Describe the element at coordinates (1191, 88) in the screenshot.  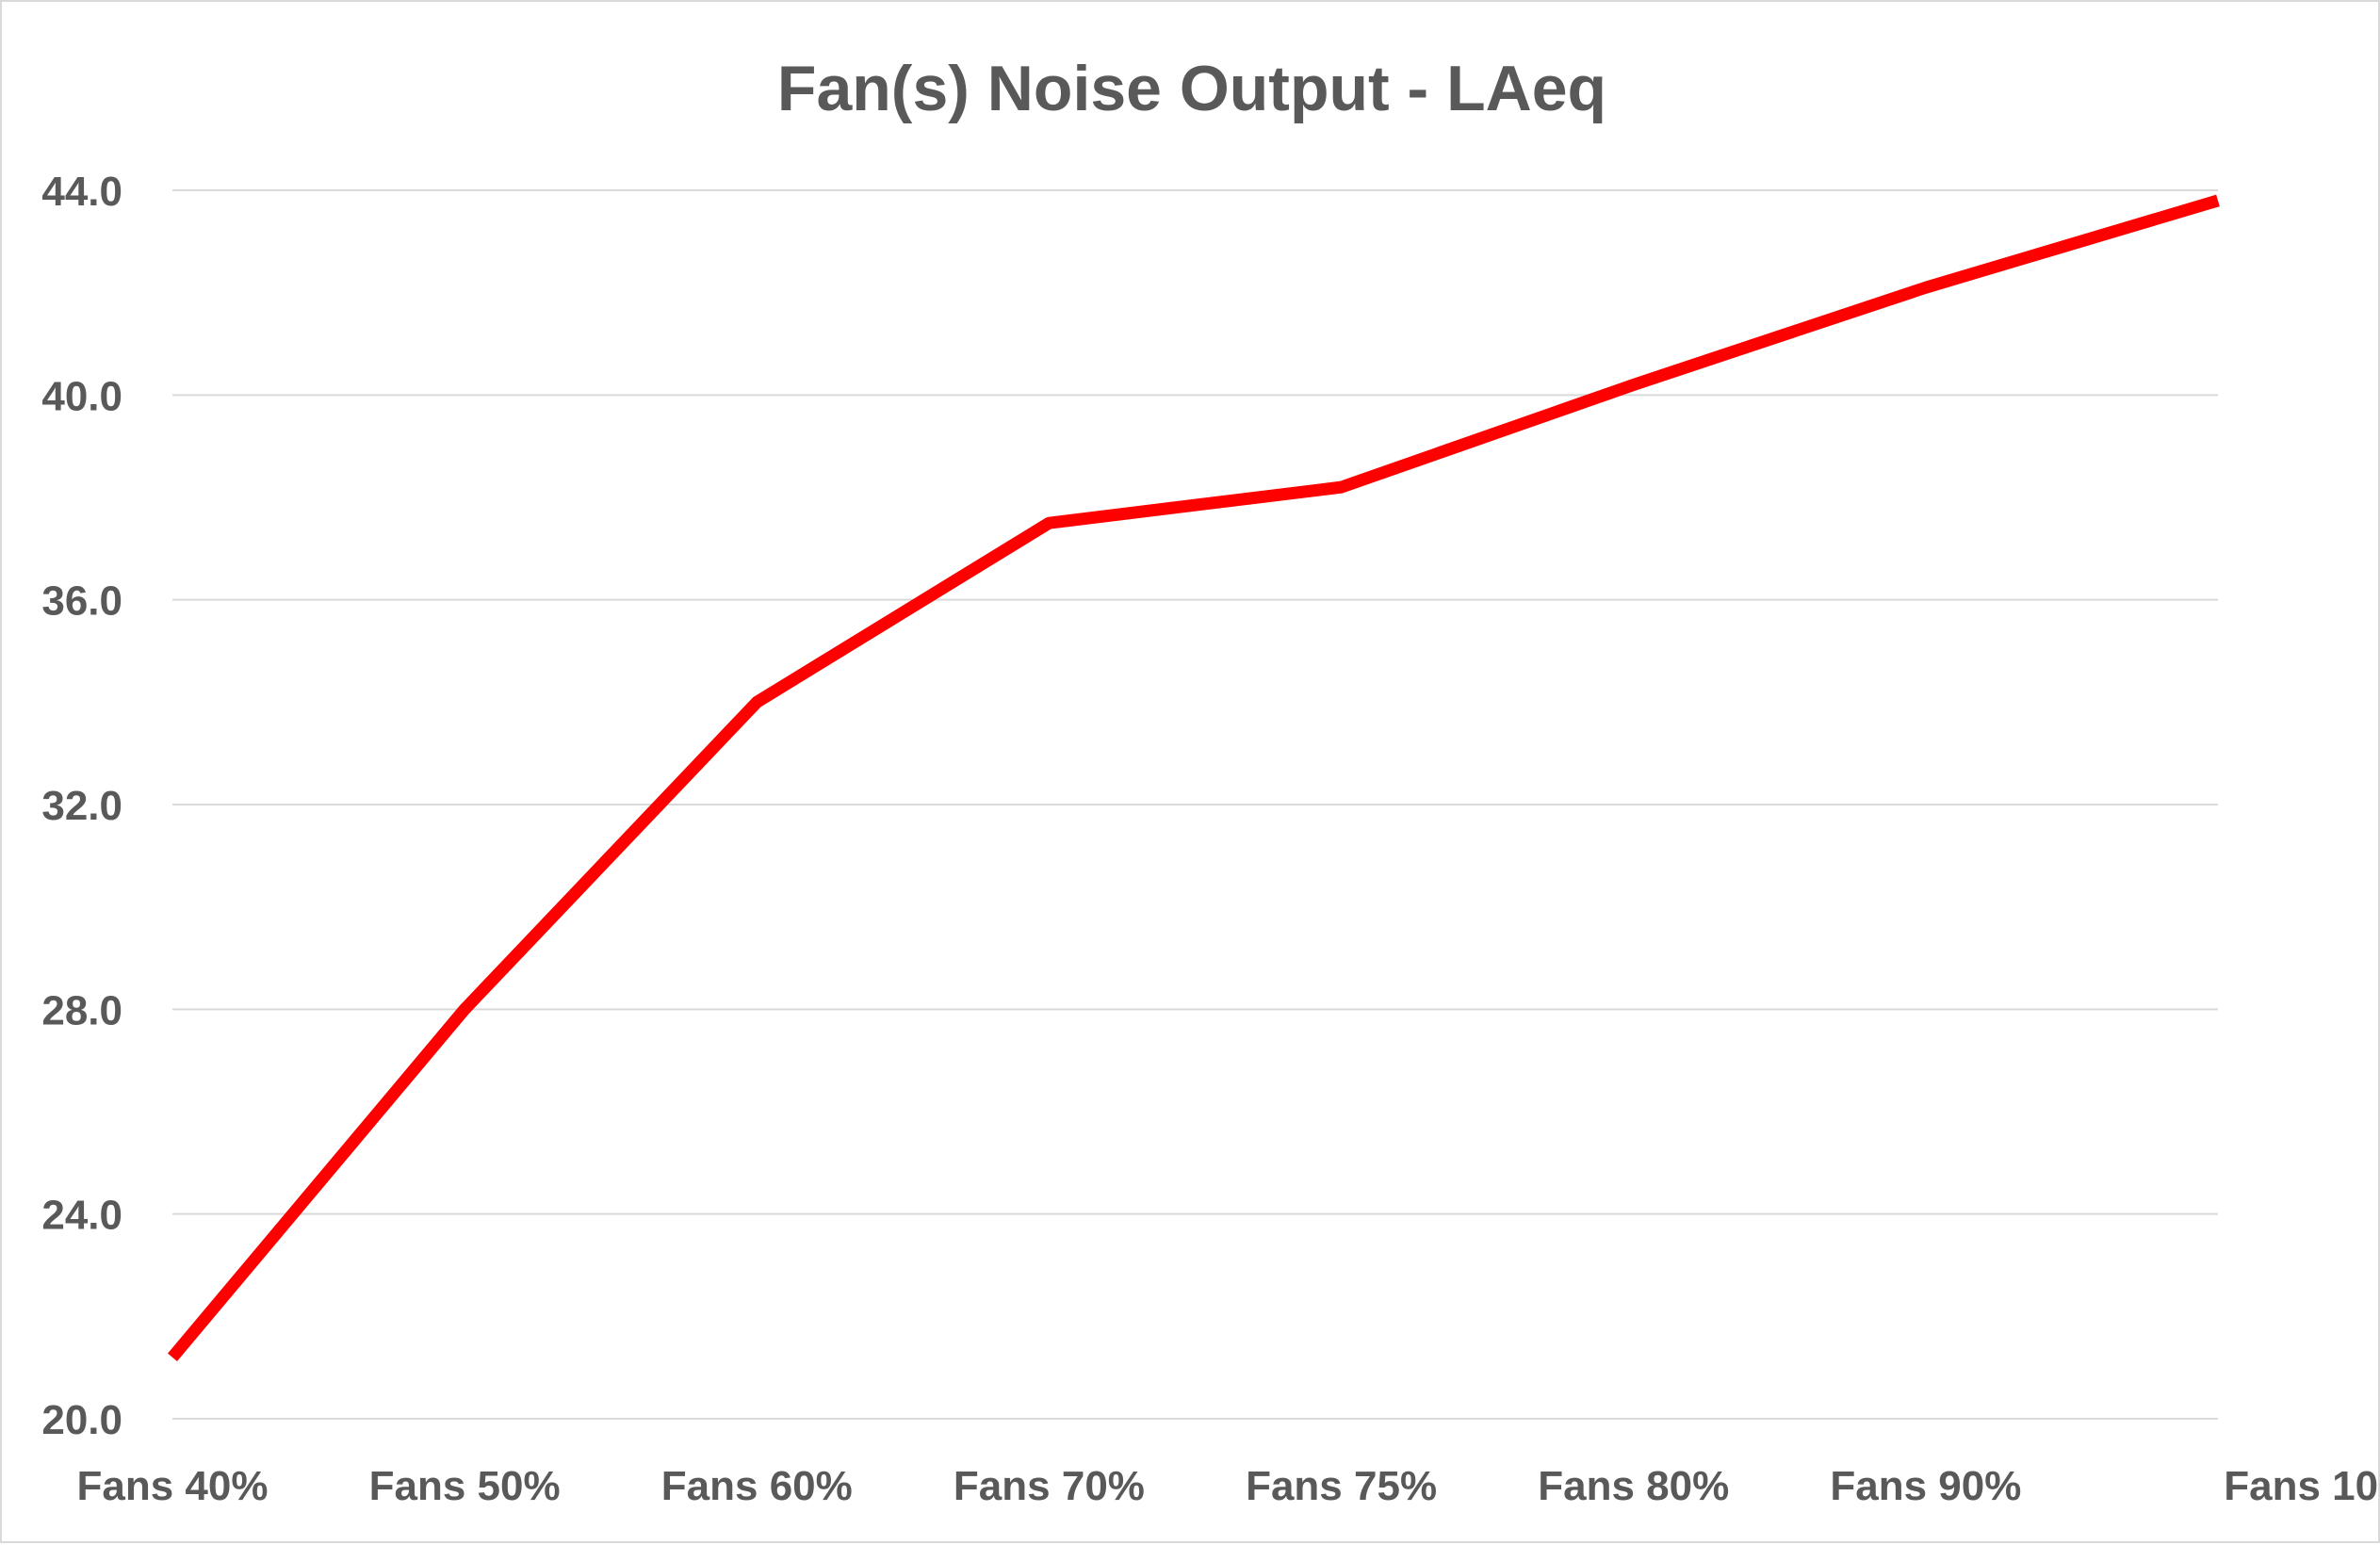
I see `chart-title: Fan(s) Noise Output - LAeq` at that location.